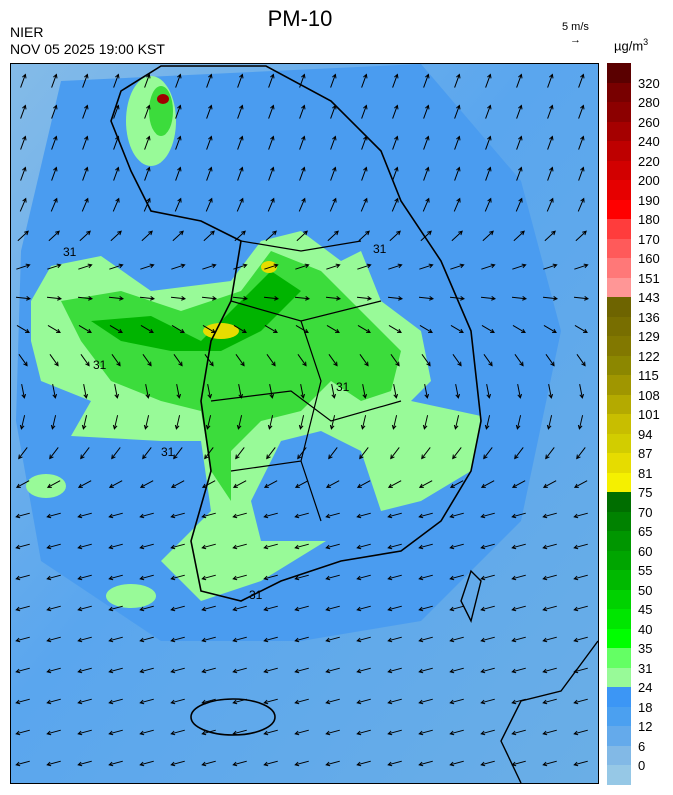 The height and width of the screenshot is (795, 673). What do you see at coordinates (649, 200) in the screenshot?
I see `legend-label: 190` at bounding box center [649, 200].